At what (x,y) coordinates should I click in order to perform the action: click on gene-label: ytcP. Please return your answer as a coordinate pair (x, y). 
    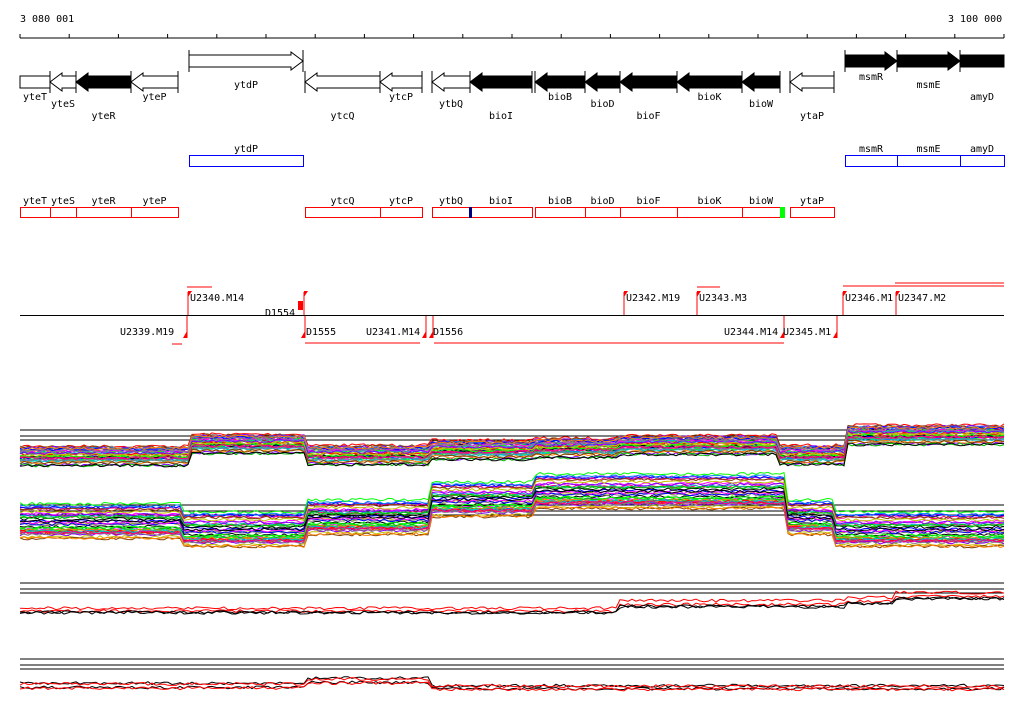
    Looking at the image, I should click on (401, 97).